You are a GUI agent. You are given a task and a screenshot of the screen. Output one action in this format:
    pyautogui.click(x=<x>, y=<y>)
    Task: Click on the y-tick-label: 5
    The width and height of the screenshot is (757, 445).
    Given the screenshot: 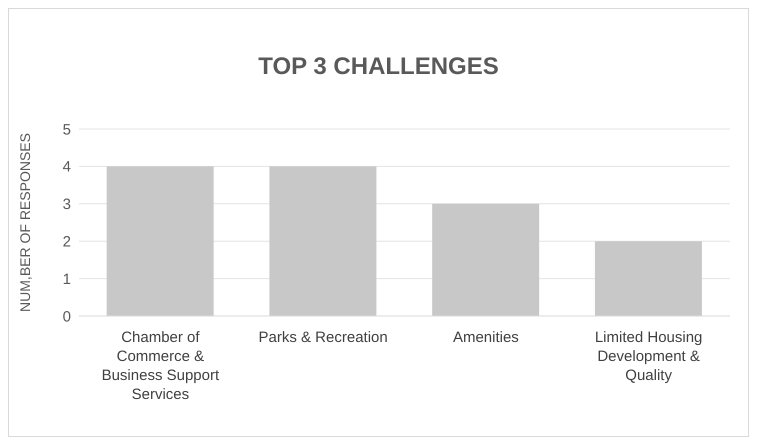 What is the action you would take?
    pyautogui.click(x=66, y=129)
    